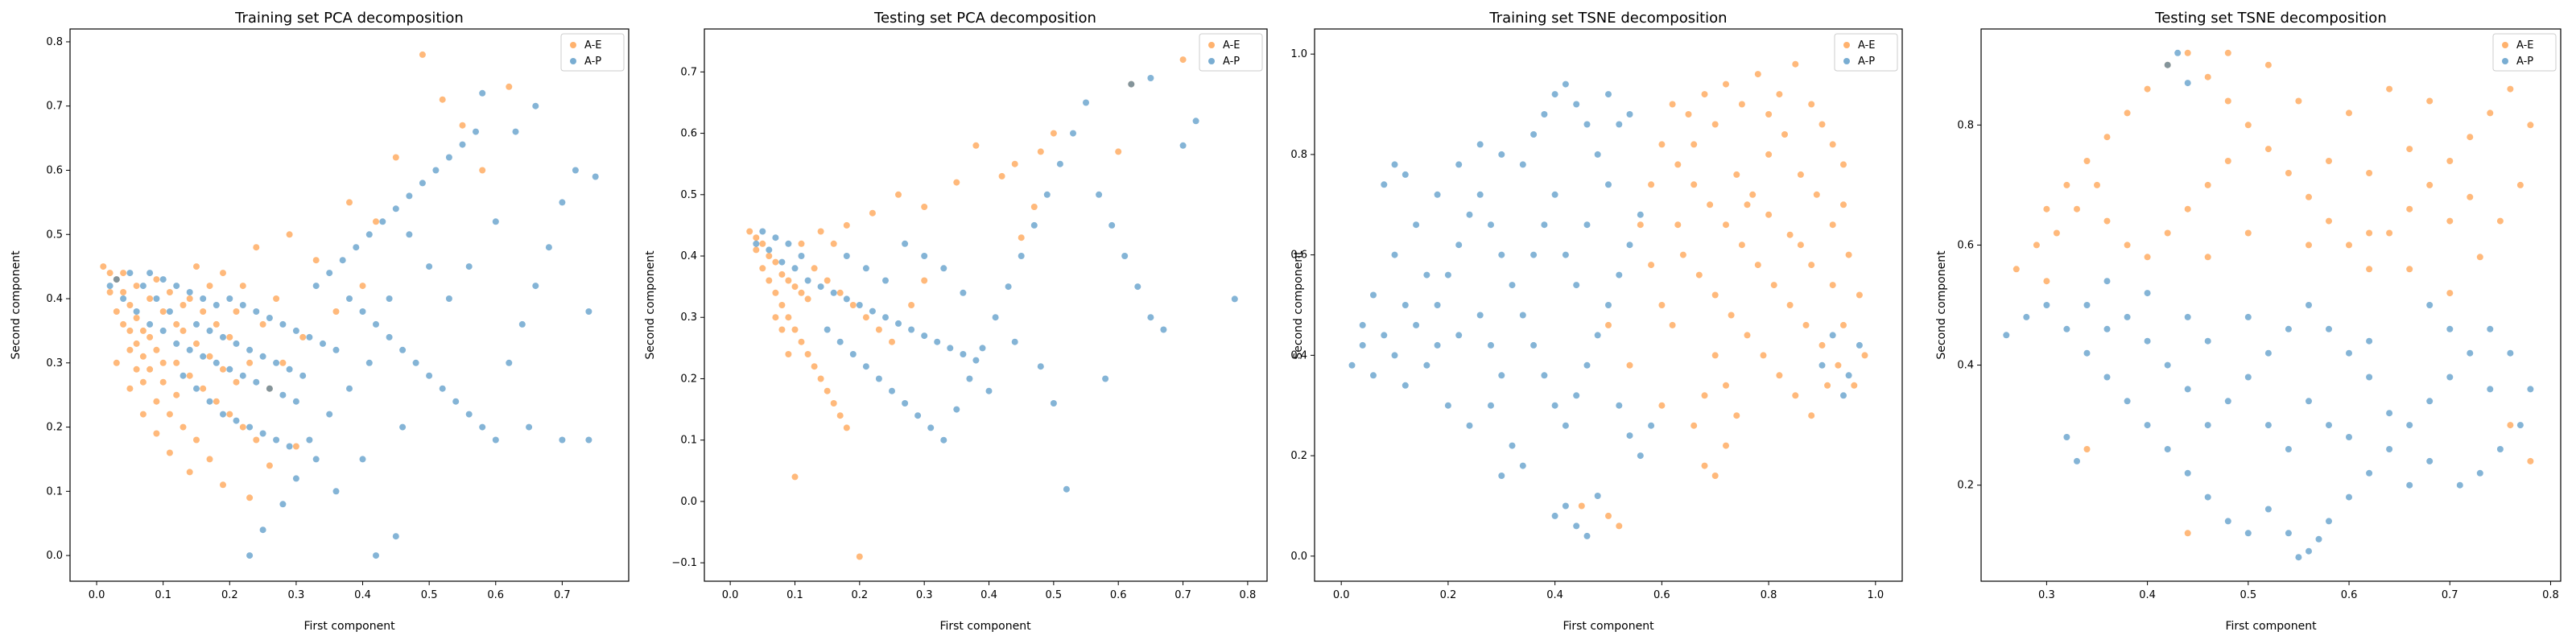  I want to click on x-axis-label: First component, so click(985, 626).